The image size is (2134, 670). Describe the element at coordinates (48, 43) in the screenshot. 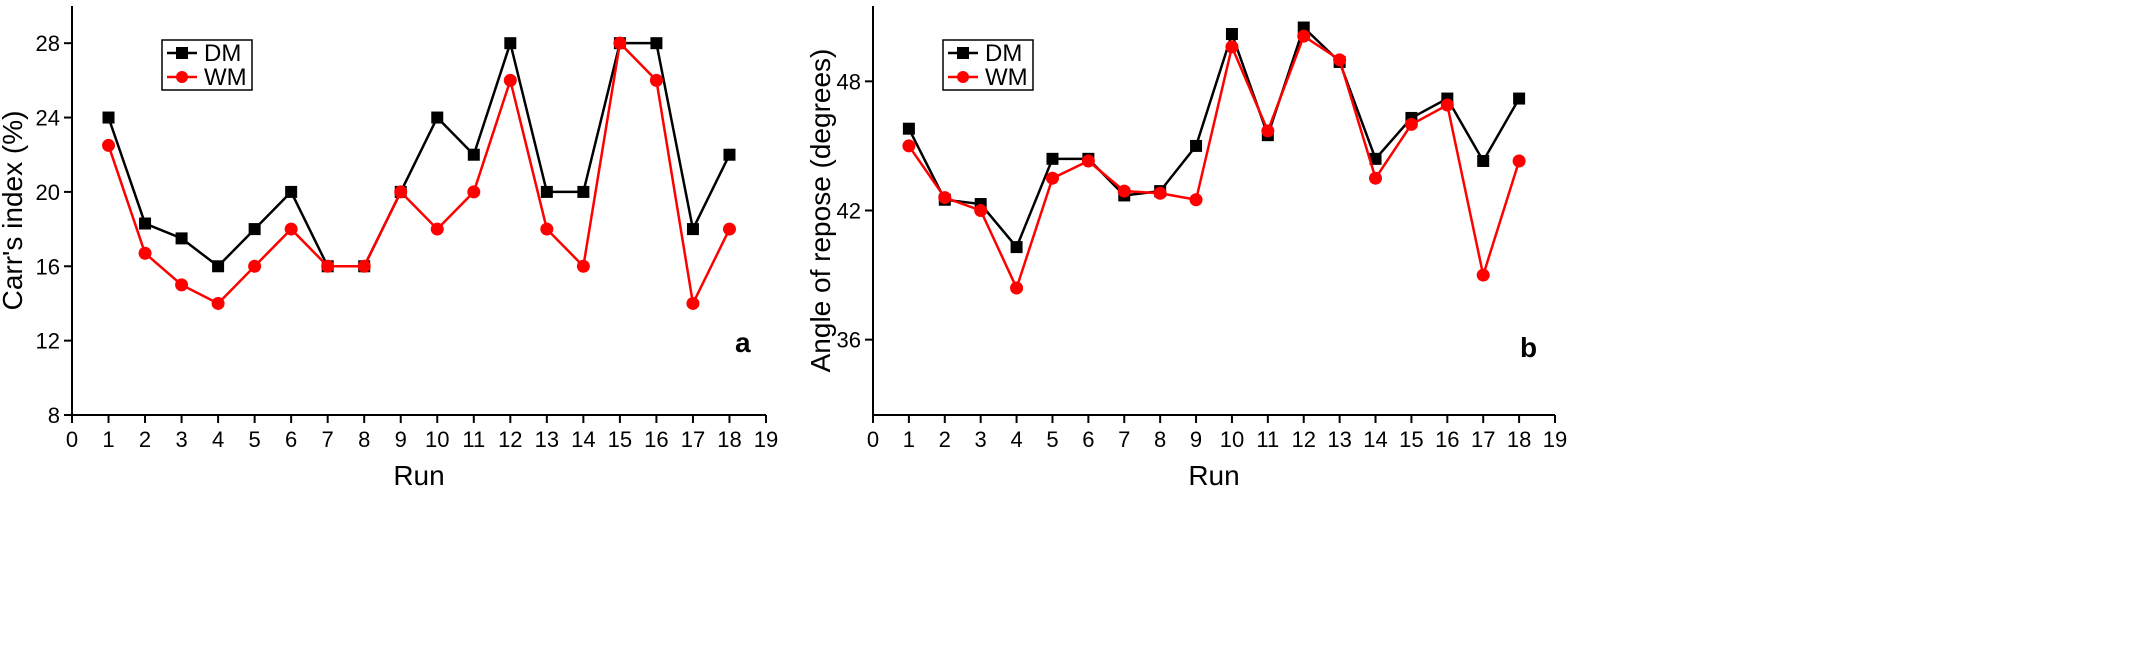

I see `y-tick-label: 28` at that location.